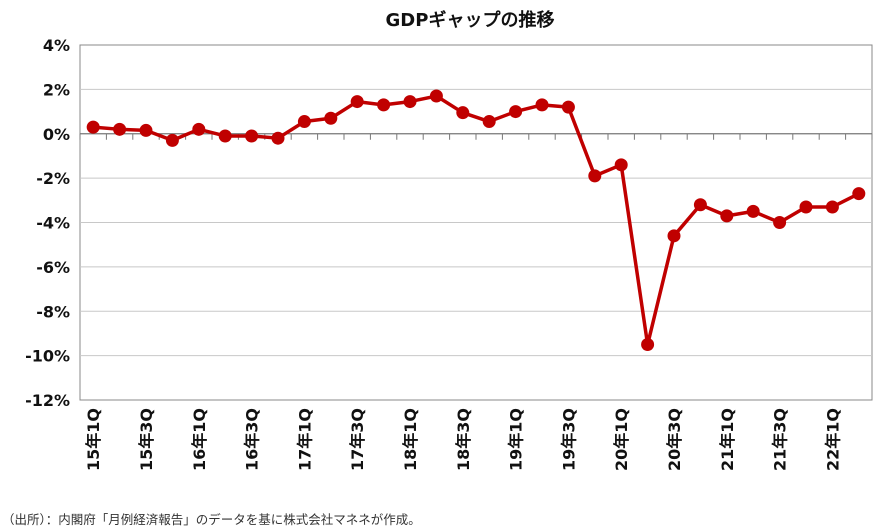  What do you see at coordinates (93, 439) in the screenshot?
I see `x-tick-label: 15年1Q` at bounding box center [93, 439].